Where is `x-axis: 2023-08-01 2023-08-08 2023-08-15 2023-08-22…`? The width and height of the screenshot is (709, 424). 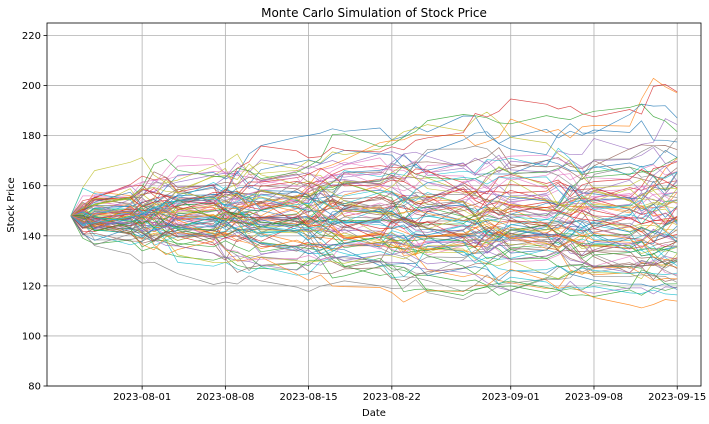
x-axis: 2023-08-01 2023-08-08 2023-08-15 2023-08-22… is located at coordinates (409, 394).